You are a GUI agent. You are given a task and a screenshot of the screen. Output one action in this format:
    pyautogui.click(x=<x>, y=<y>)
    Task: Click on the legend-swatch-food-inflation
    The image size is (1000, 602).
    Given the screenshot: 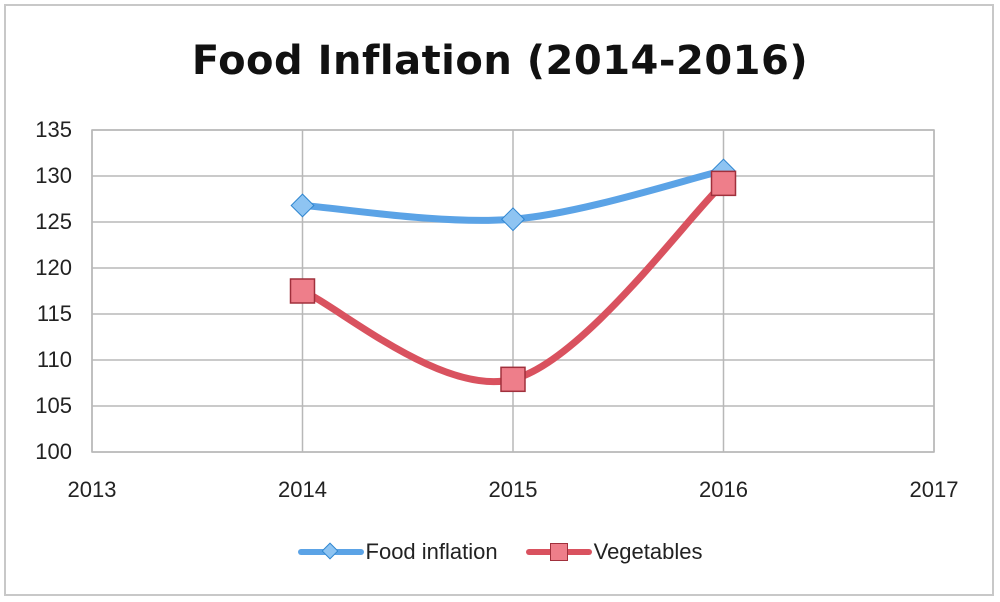 What is the action you would take?
    pyautogui.click(x=330, y=552)
    